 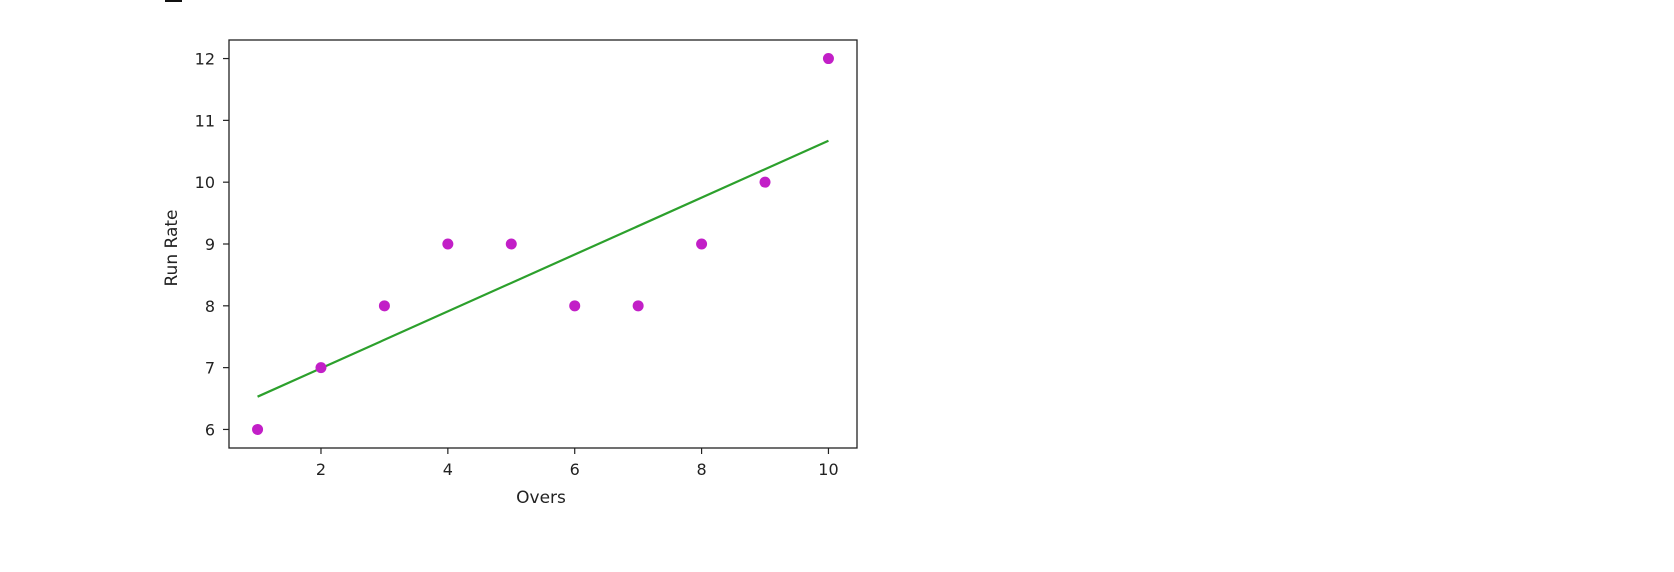 I want to click on x-tick-label: 2, so click(x=321, y=469).